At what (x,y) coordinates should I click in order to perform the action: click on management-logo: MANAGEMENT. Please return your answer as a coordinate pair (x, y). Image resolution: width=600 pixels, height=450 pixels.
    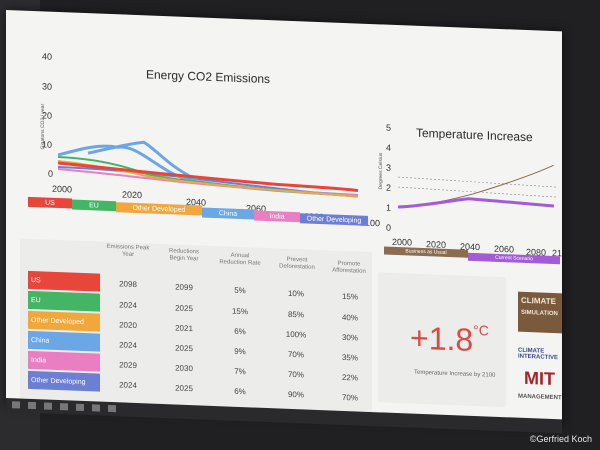
    Looking at the image, I should click on (540, 397).